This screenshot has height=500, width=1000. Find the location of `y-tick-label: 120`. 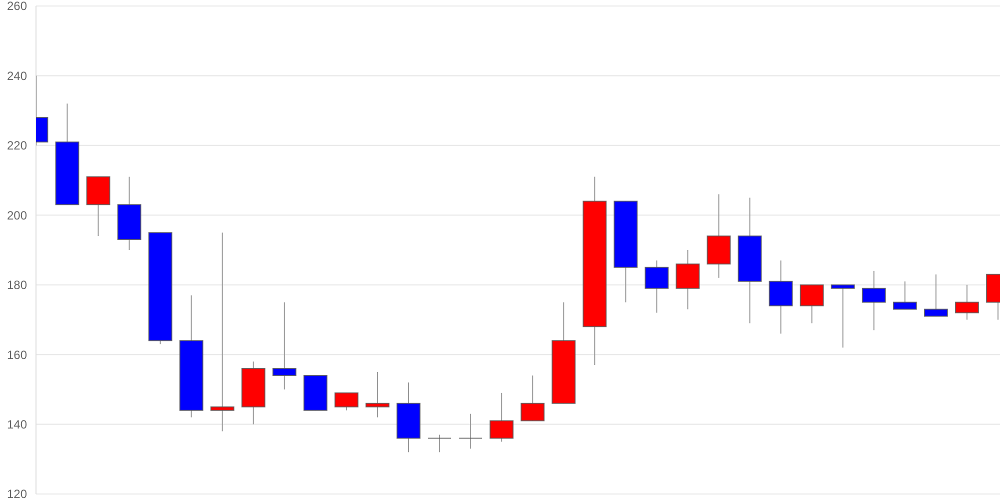

y-tick-label: 120 is located at coordinates (17, 493).